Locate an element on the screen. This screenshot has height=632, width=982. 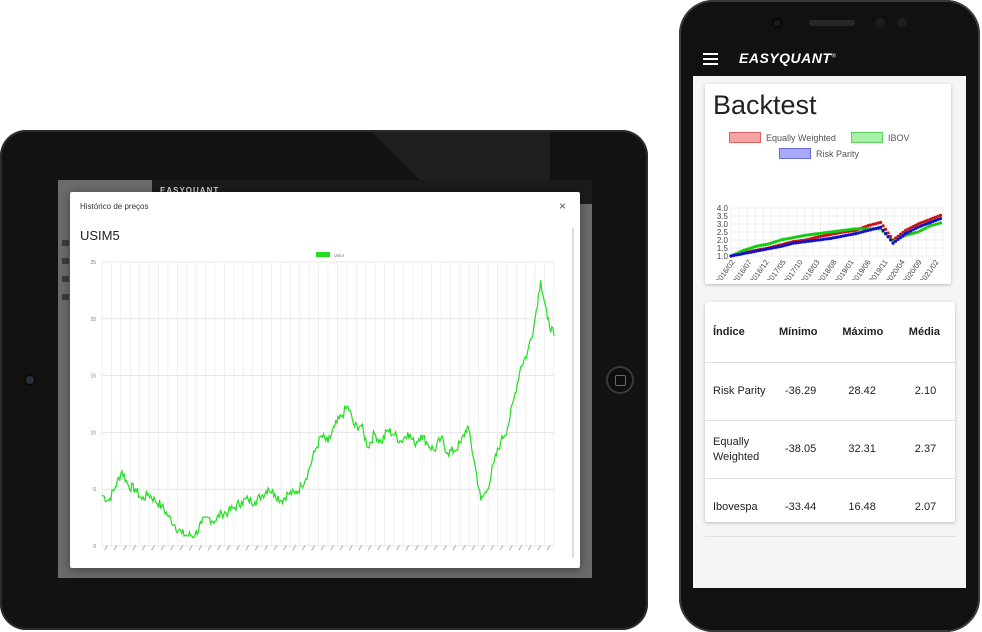
cell-index-name: Equally Weighted is located at coordinates (738, 449).